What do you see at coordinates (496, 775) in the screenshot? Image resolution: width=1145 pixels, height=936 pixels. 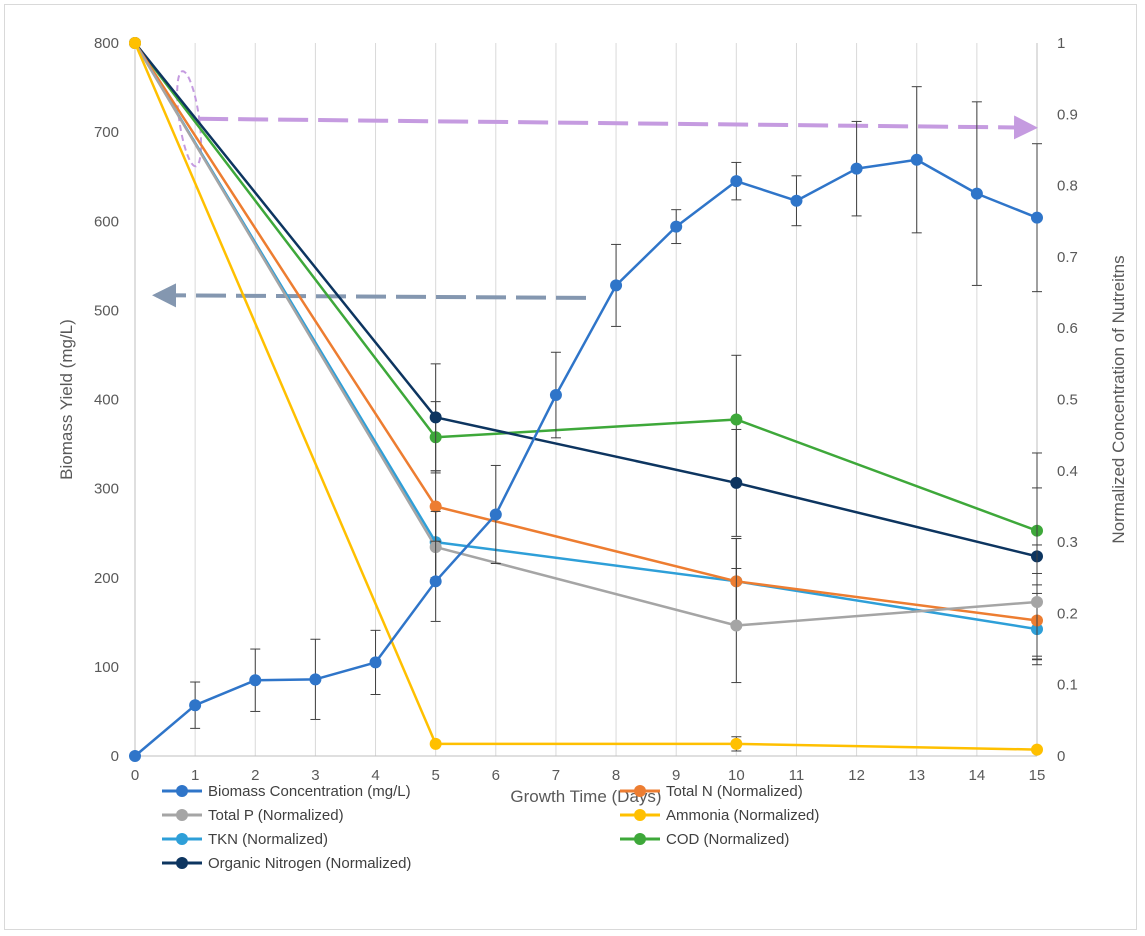 I see `x-tick-label: 6` at bounding box center [496, 775].